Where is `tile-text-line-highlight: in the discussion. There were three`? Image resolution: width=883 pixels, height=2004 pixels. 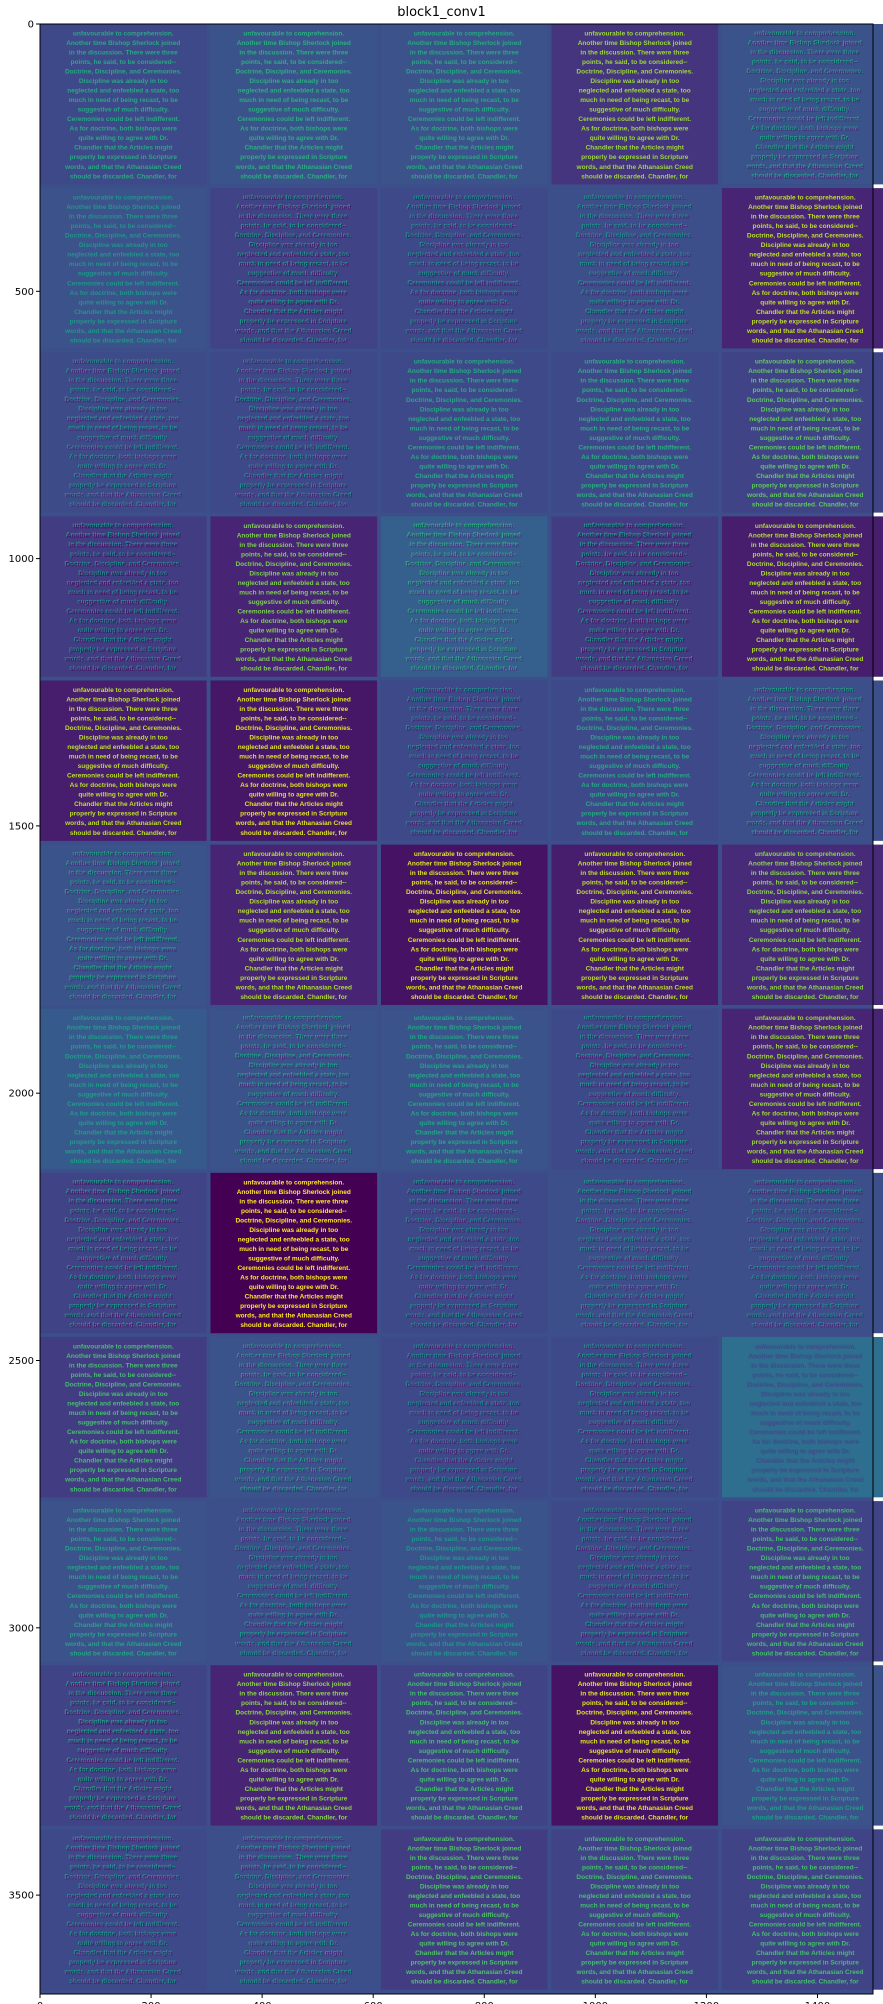 tile-text-line-highlight: in the discussion. There were three is located at coordinates (463, 708).